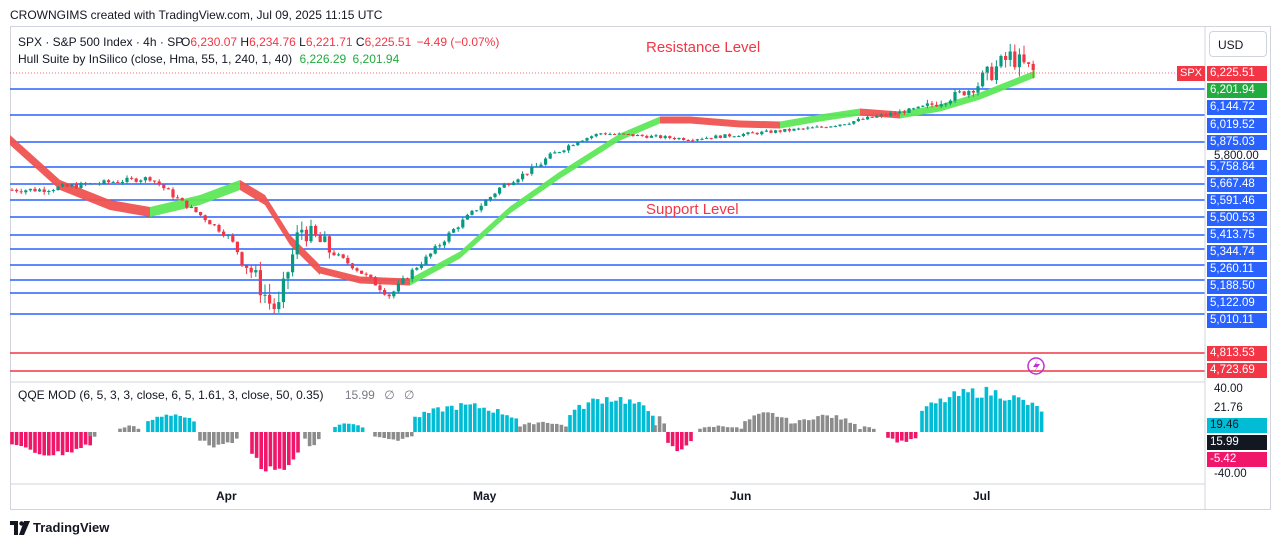 The width and height of the screenshot is (1281, 546). I want to click on support-label: Support Level, so click(692, 209).